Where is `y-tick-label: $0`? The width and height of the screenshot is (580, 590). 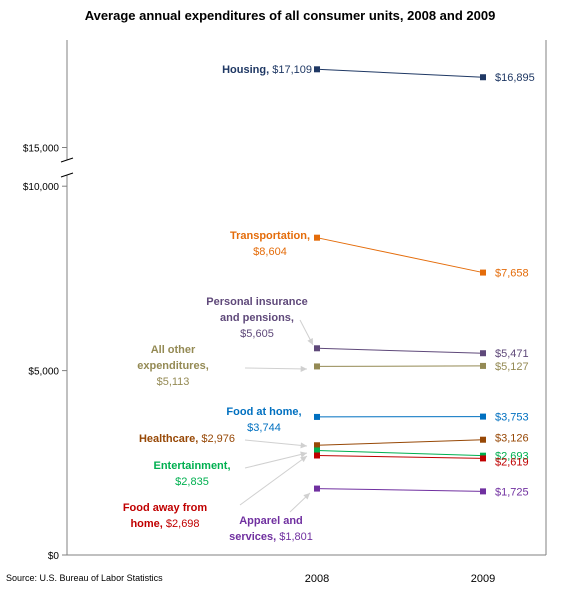
y-tick-label: $0 is located at coordinates (54, 556).